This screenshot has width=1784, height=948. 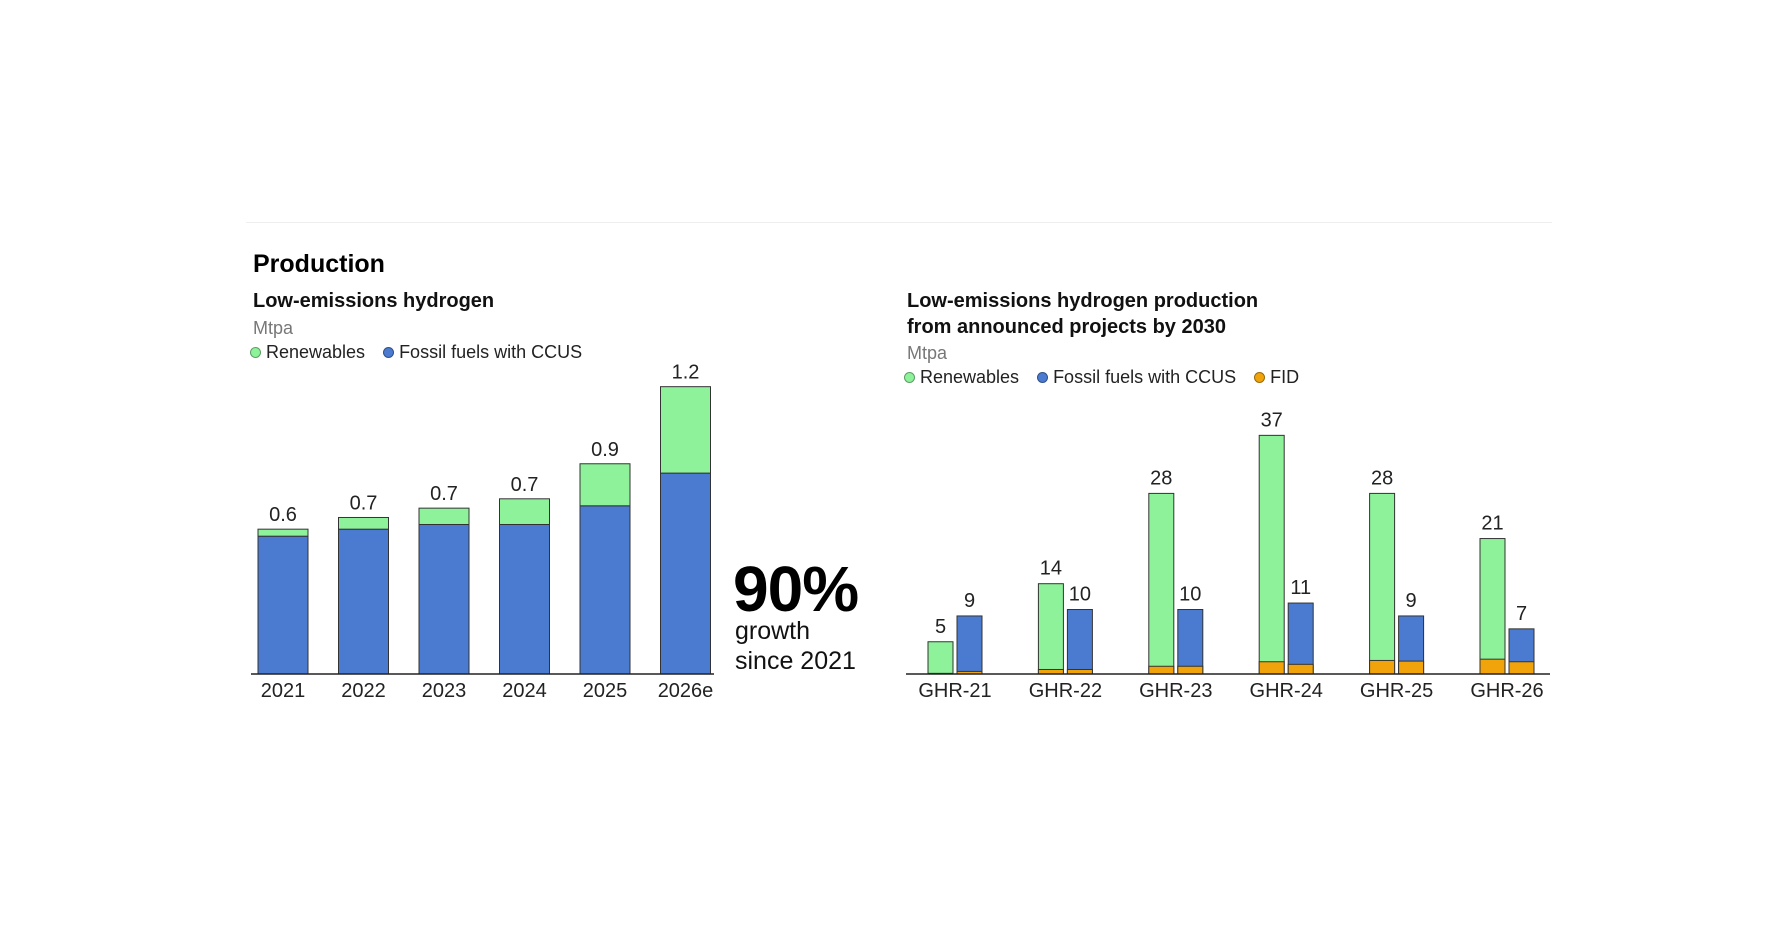 What do you see at coordinates (1272, 420) in the screenshot?
I see `value-label-renewables-GHR-24: 37` at bounding box center [1272, 420].